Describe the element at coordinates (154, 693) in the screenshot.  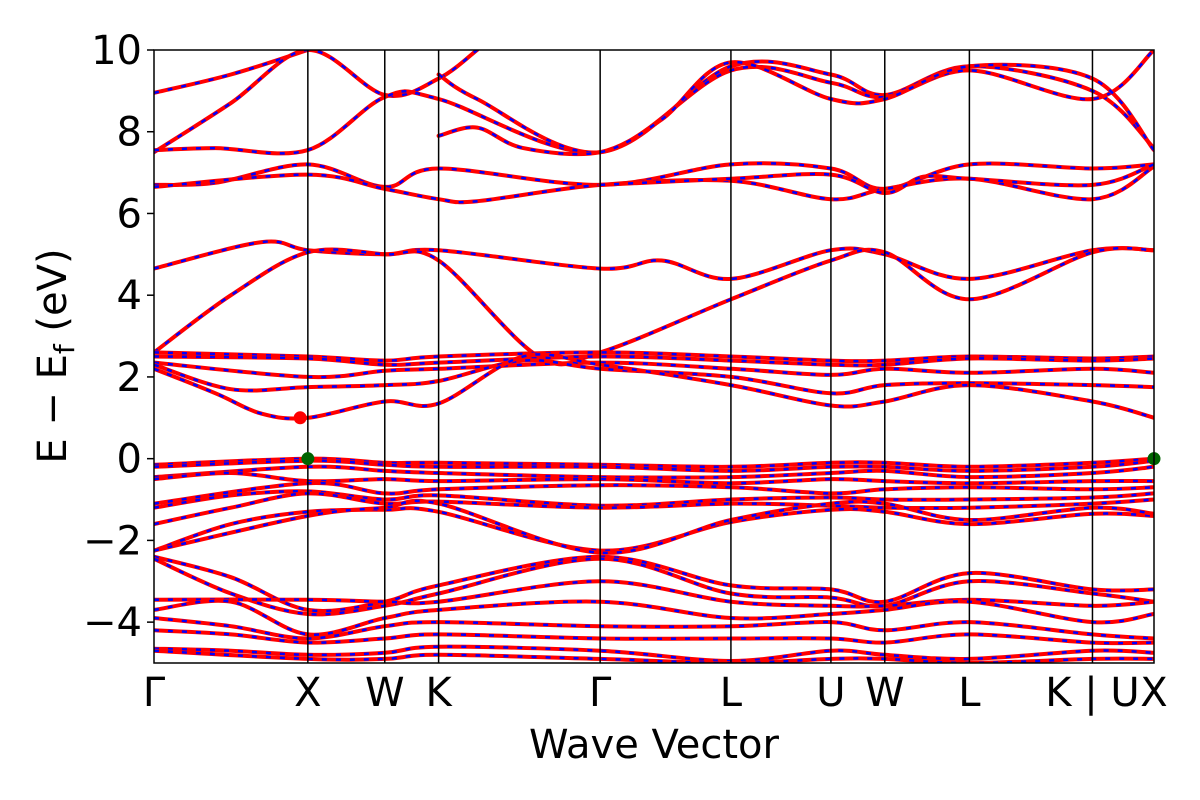
I see `x-tick-label-0: Γ` at that location.